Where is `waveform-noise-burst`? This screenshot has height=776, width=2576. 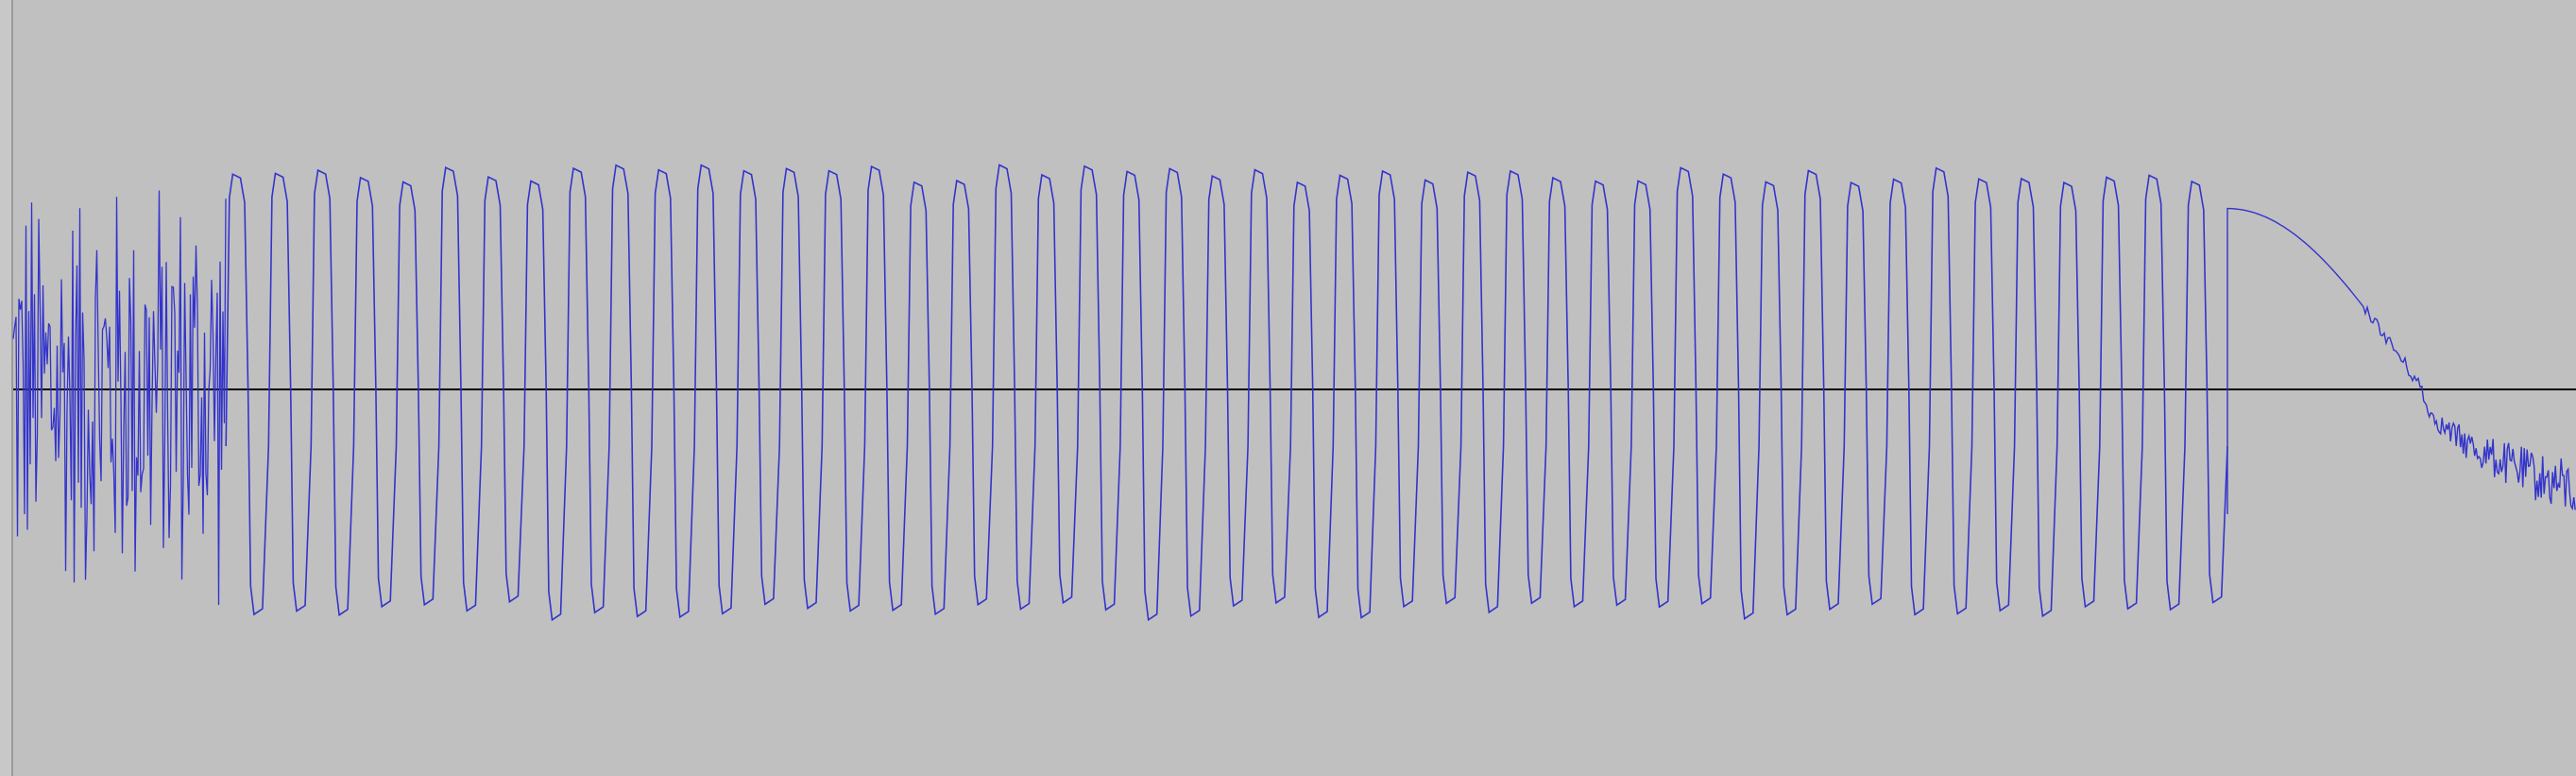
waveform-noise-burst is located at coordinates (120, 398).